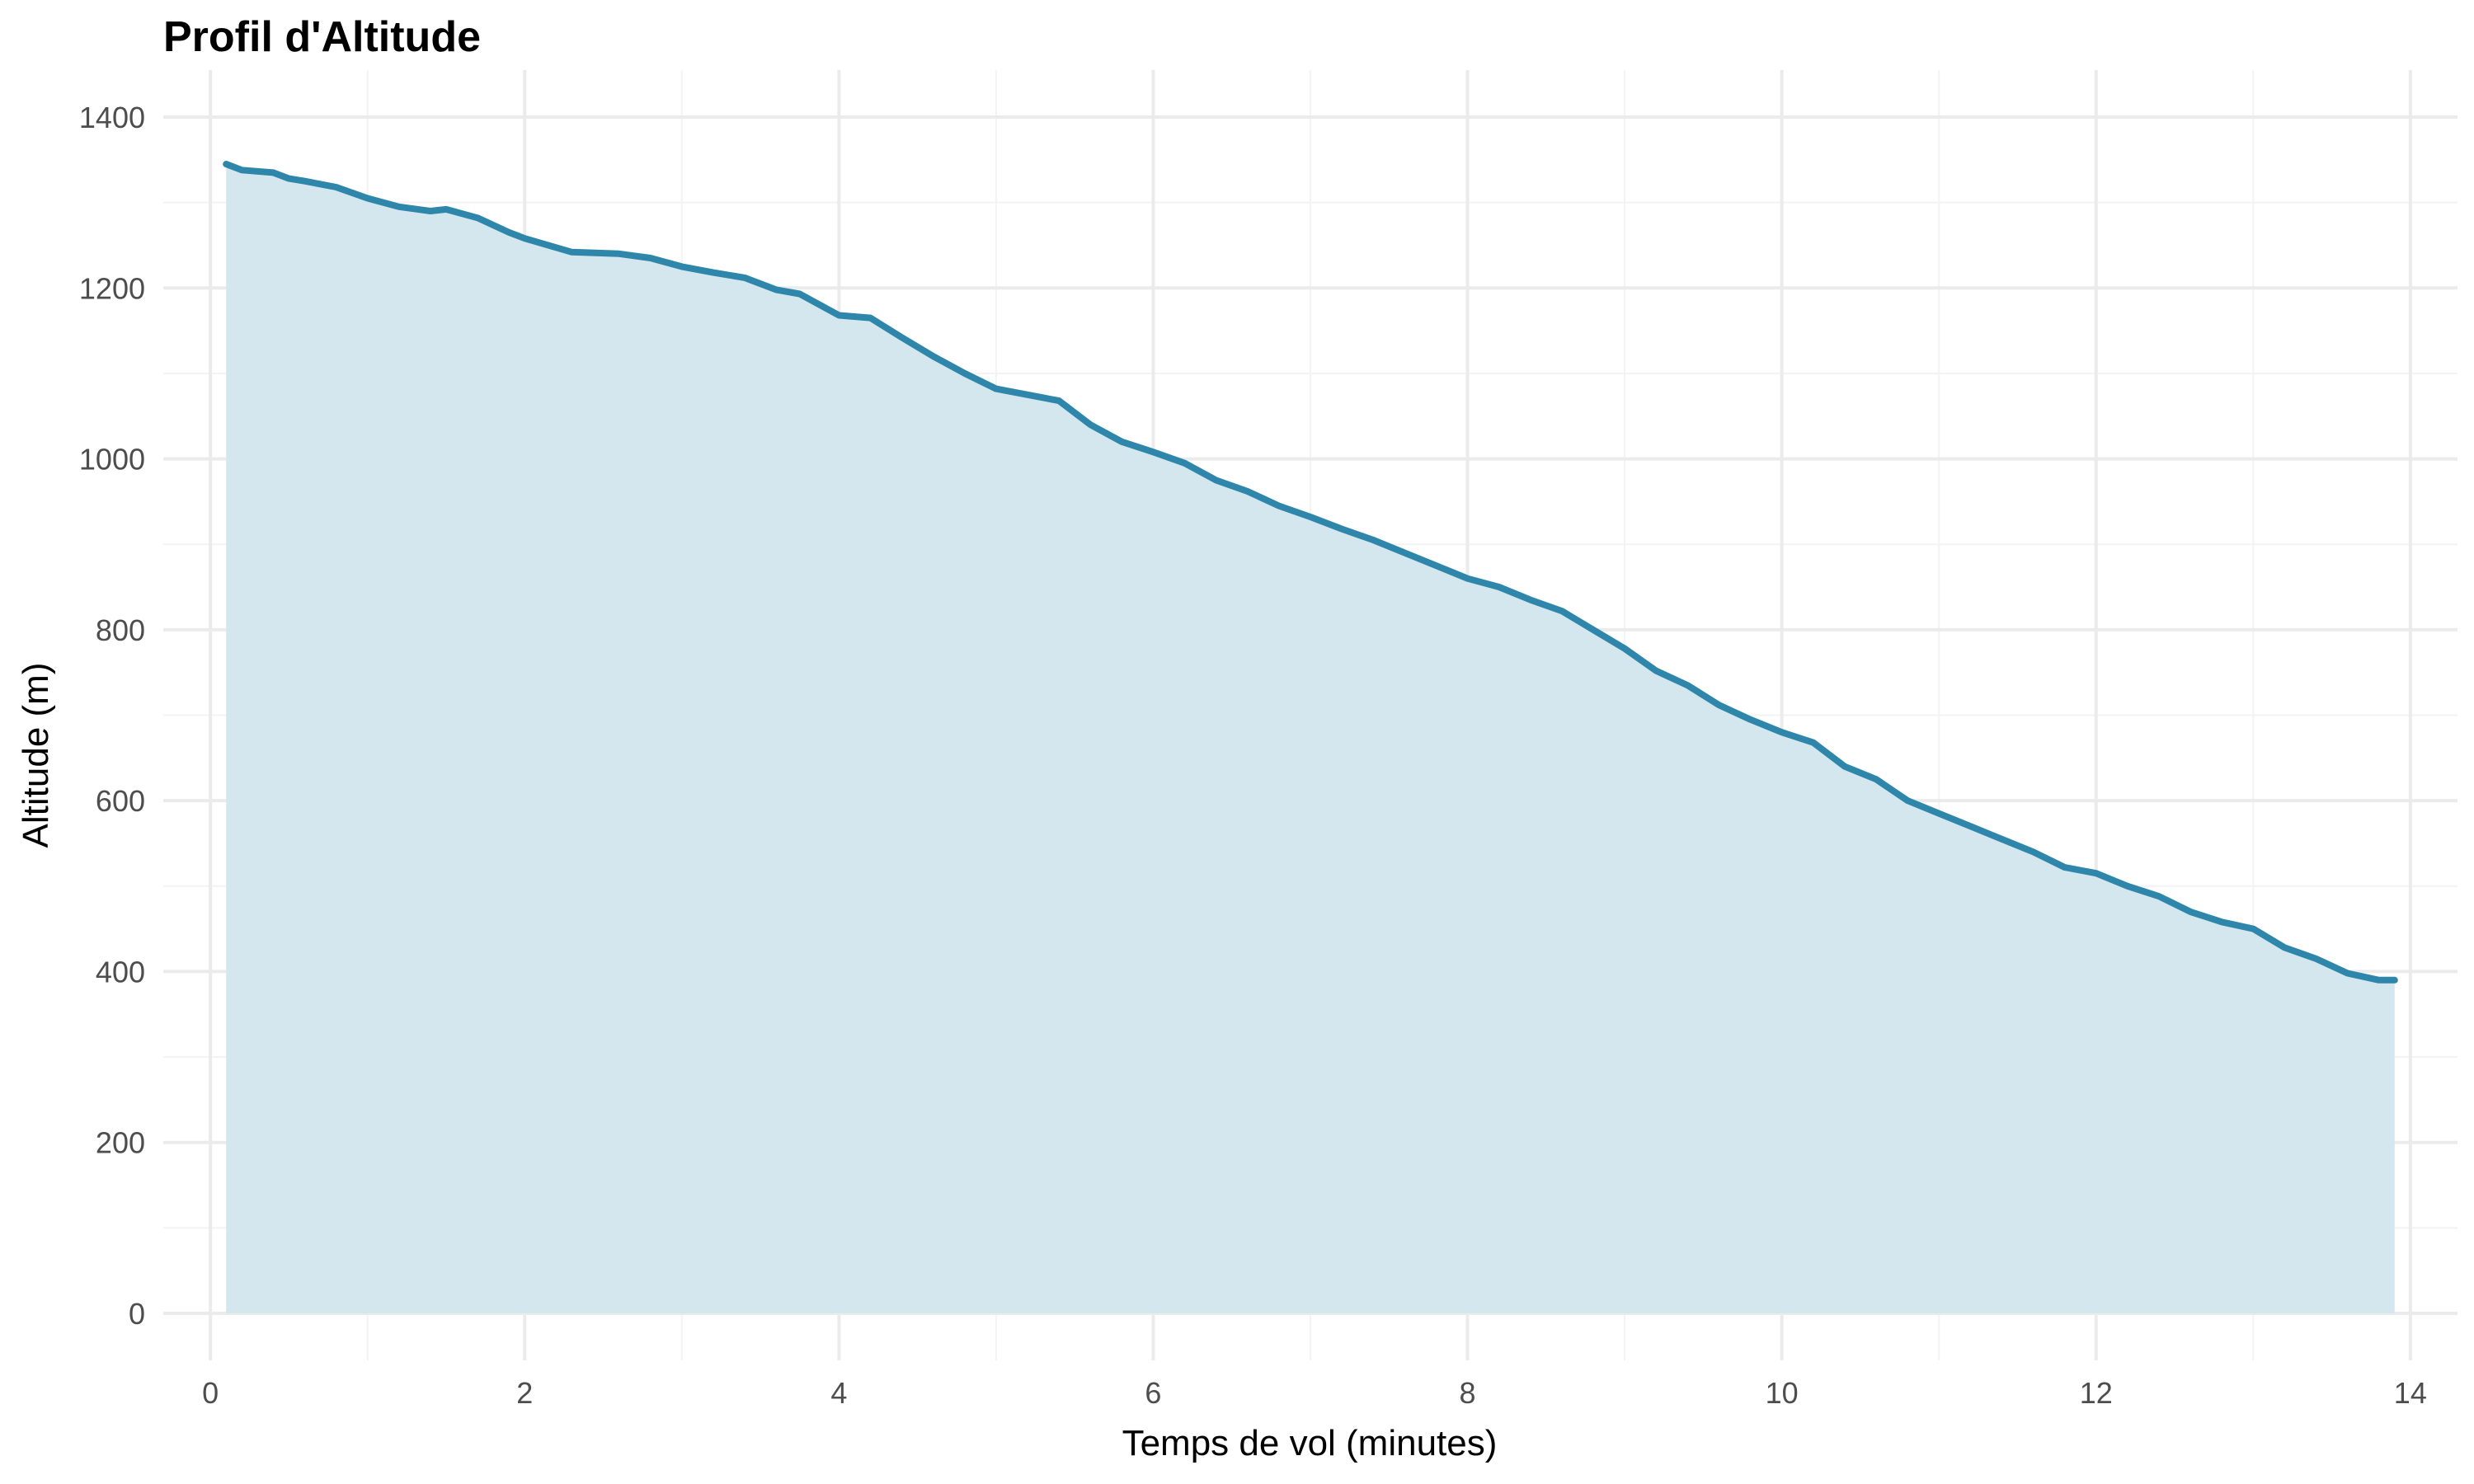 Image resolution: width=2474 pixels, height=1484 pixels. I want to click on y-tick-label: 0, so click(137, 1314).